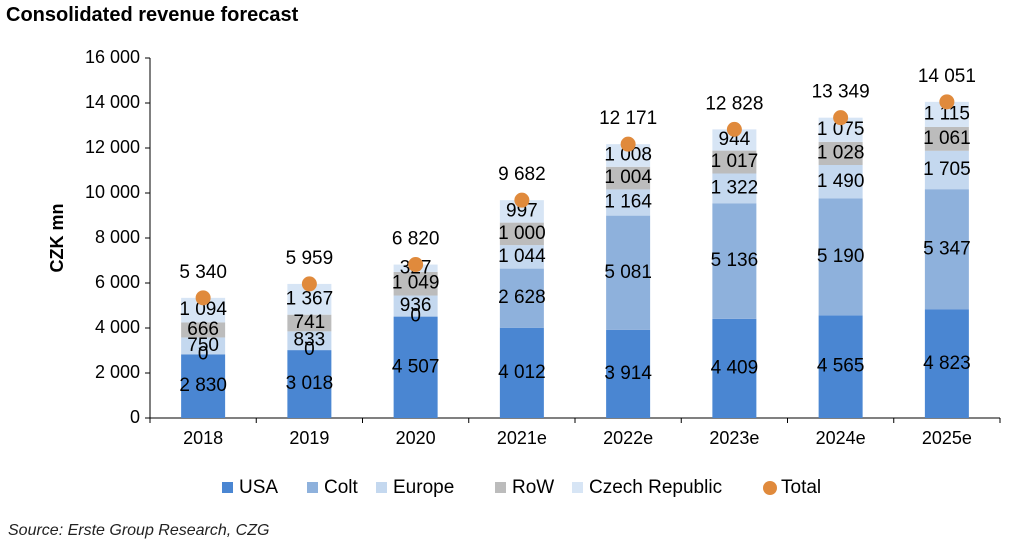  What do you see at coordinates (416, 438) in the screenshot?
I see `x-tick-label: 2020` at bounding box center [416, 438].